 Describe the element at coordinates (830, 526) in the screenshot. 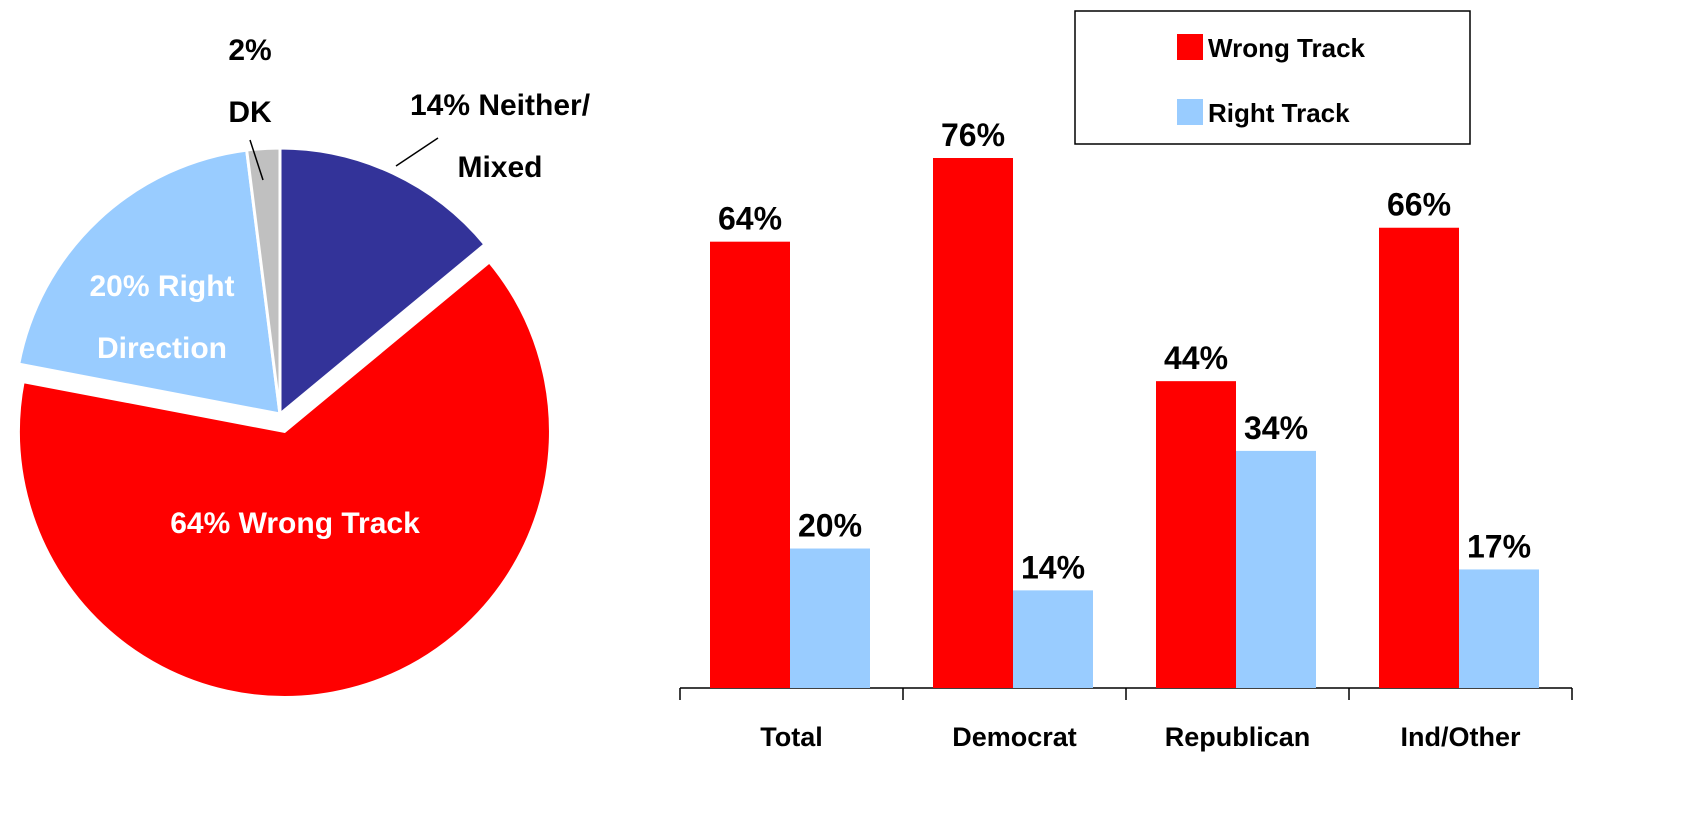

I see `data-label-right-track-total: 20%` at that location.